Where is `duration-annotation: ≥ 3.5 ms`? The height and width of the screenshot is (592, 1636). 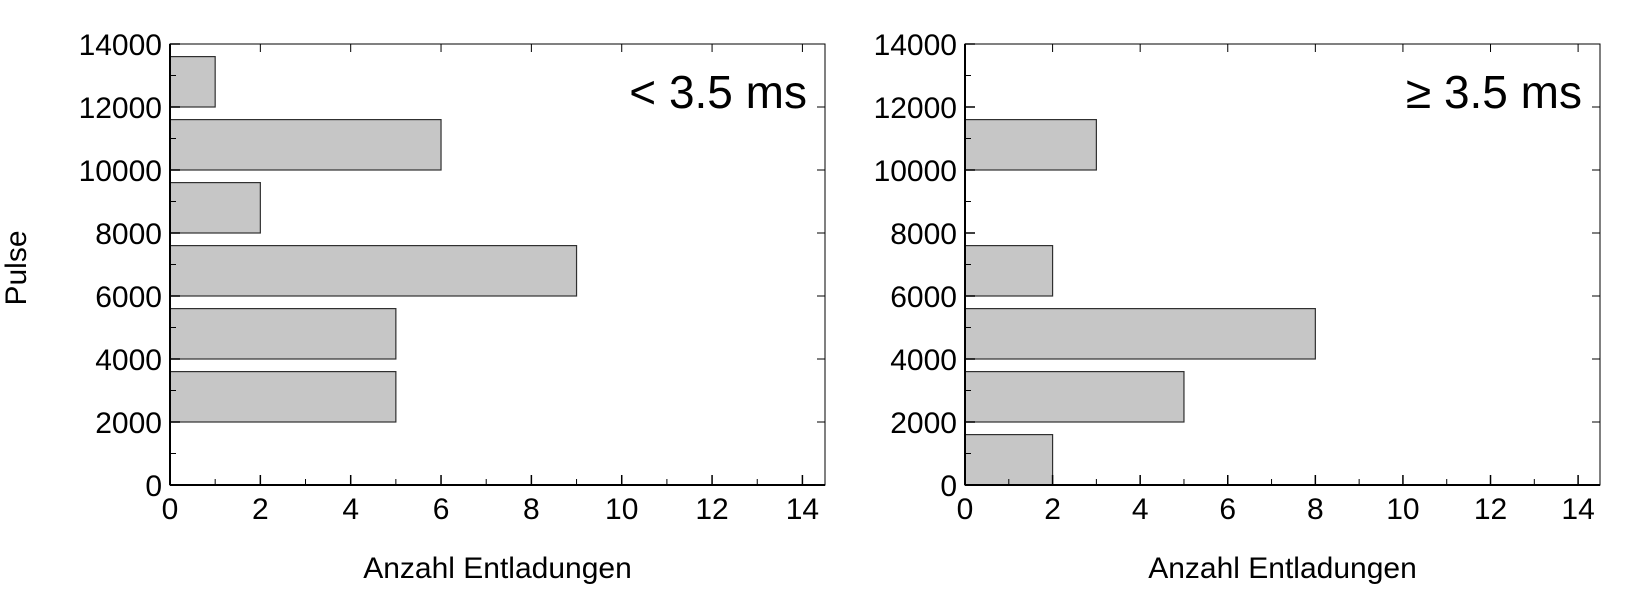 duration-annotation: ≥ 3.5 ms is located at coordinates (1494, 92).